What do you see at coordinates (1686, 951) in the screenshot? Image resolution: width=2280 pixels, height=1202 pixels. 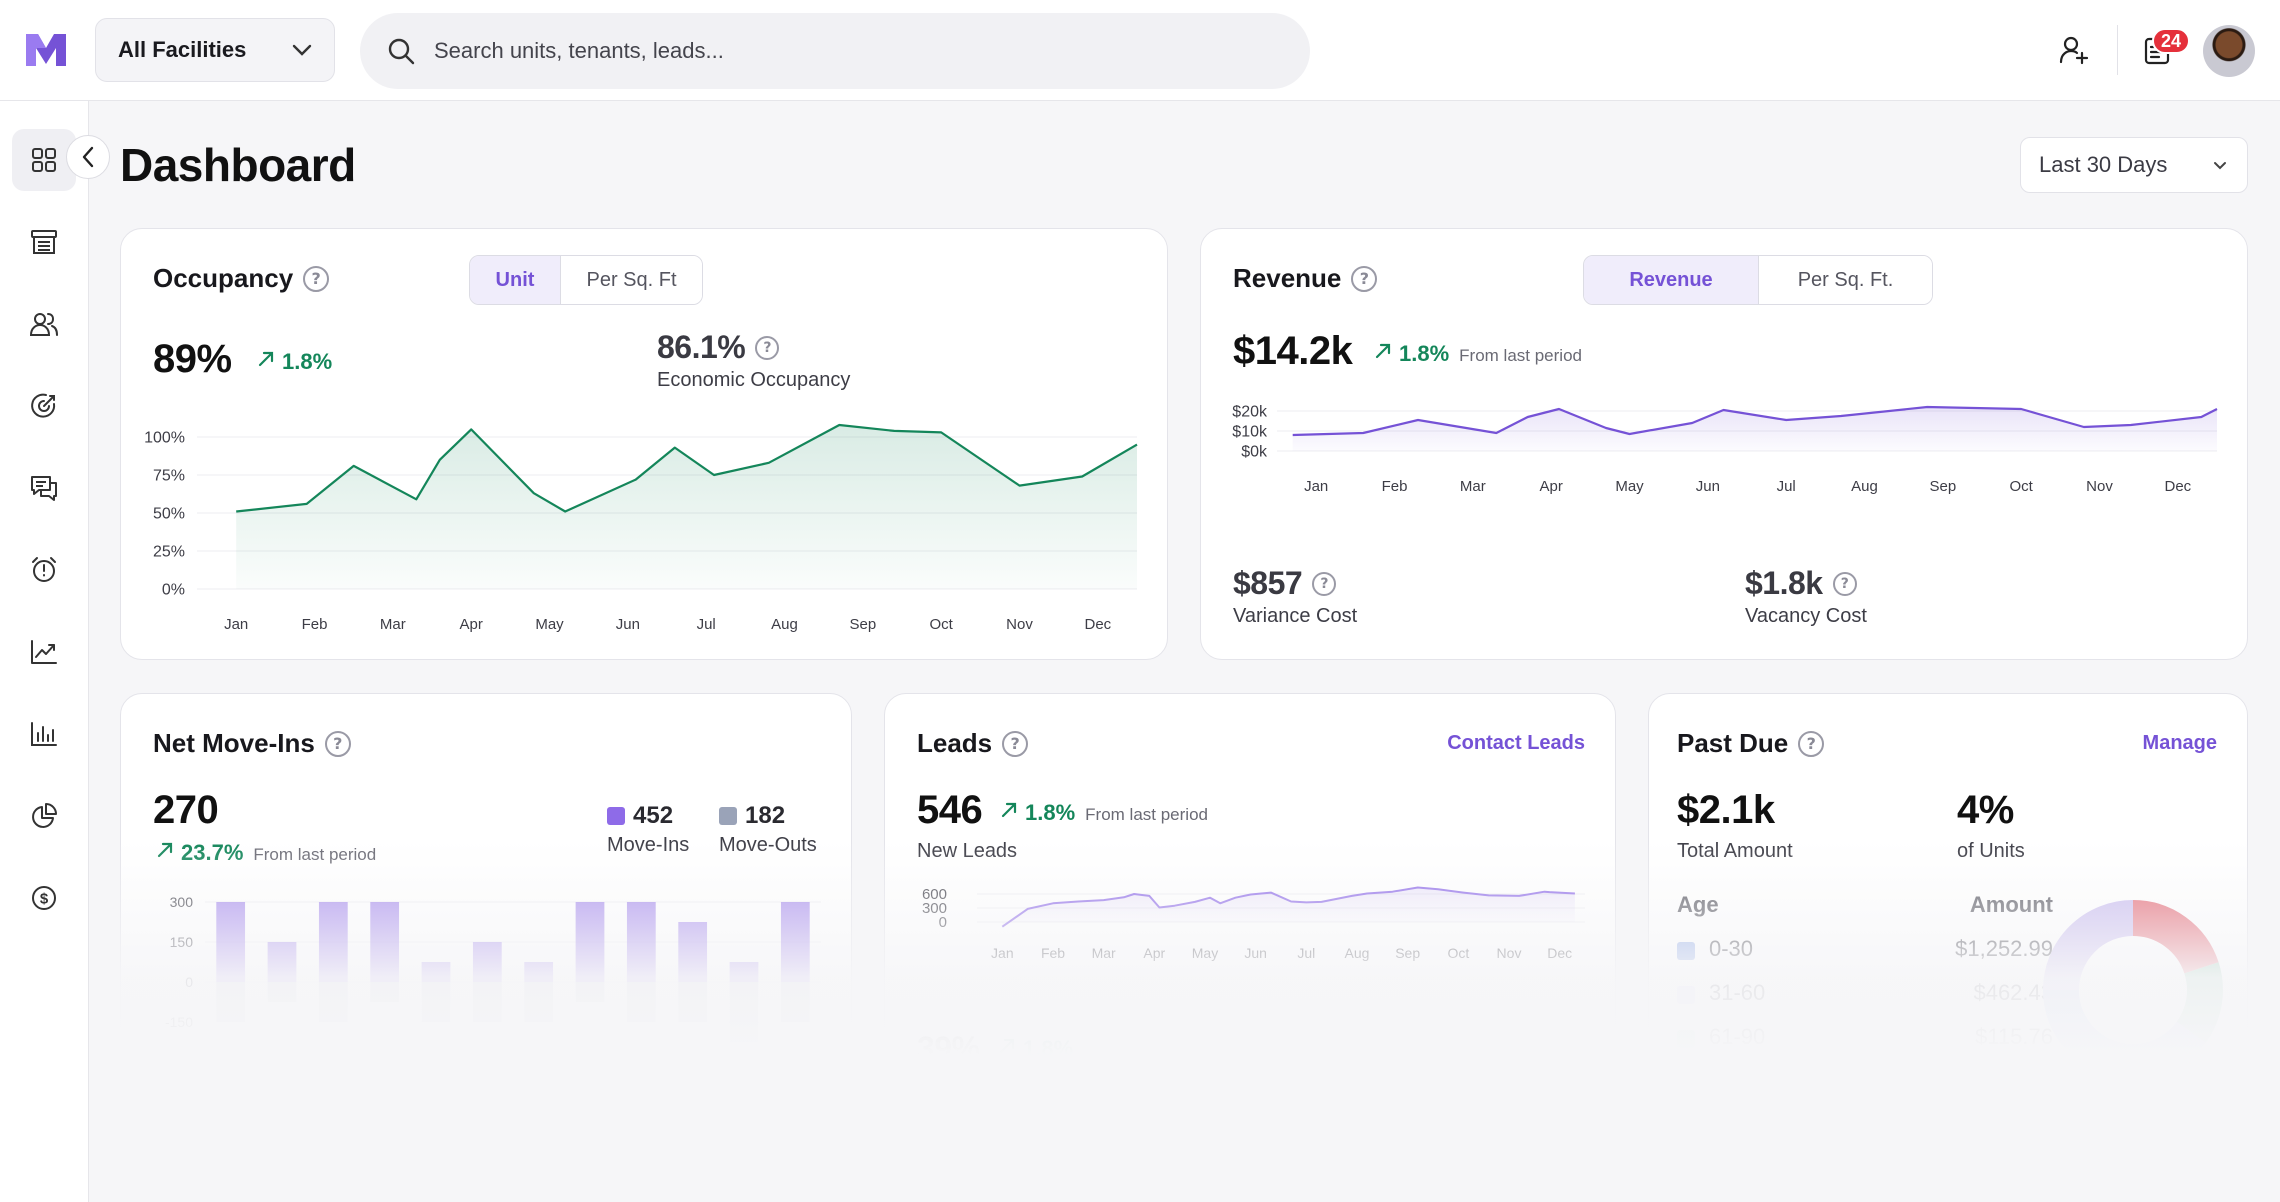 I see `age-swatch` at bounding box center [1686, 951].